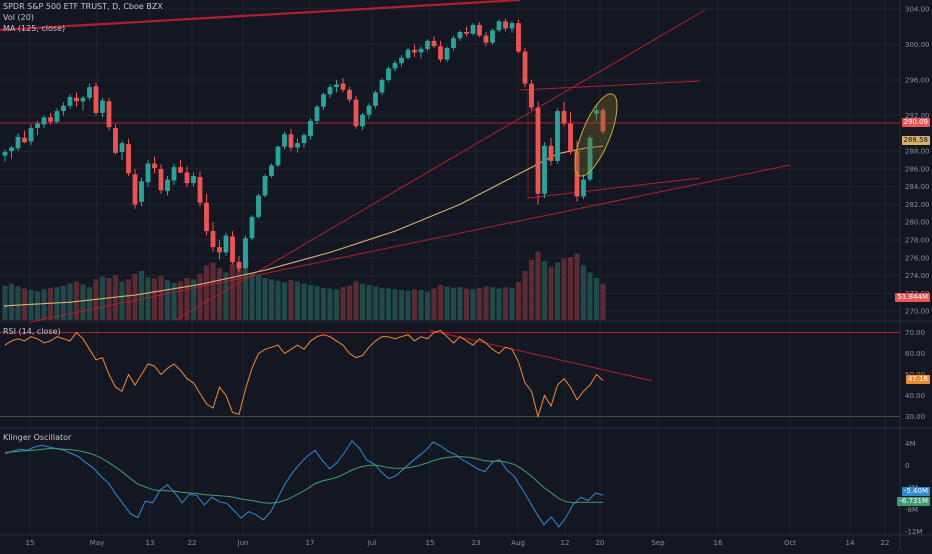 The width and height of the screenshot is (932, 554). I want to click on time-tick-label: Jun, so click(243, 543).